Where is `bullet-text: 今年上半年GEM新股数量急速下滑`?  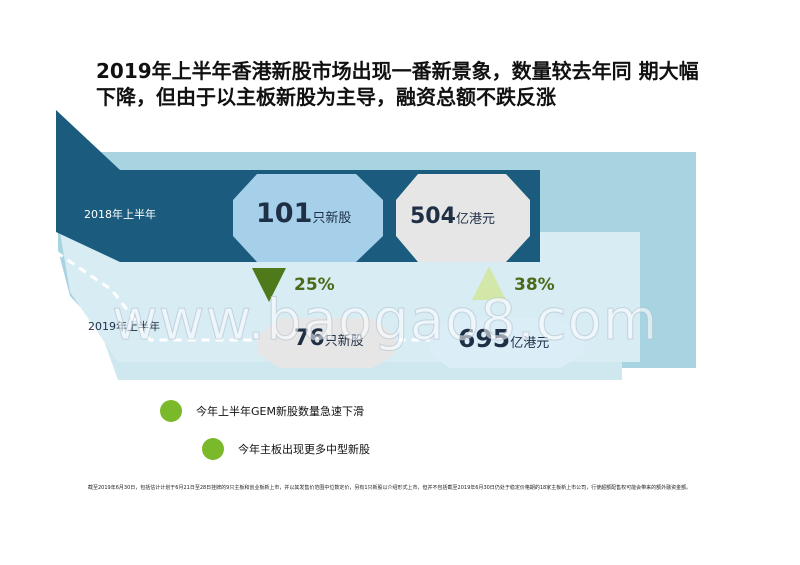
bullet-text: 今年上半年GEM新股数量急速下滑 is located at coordinates (280, 411).